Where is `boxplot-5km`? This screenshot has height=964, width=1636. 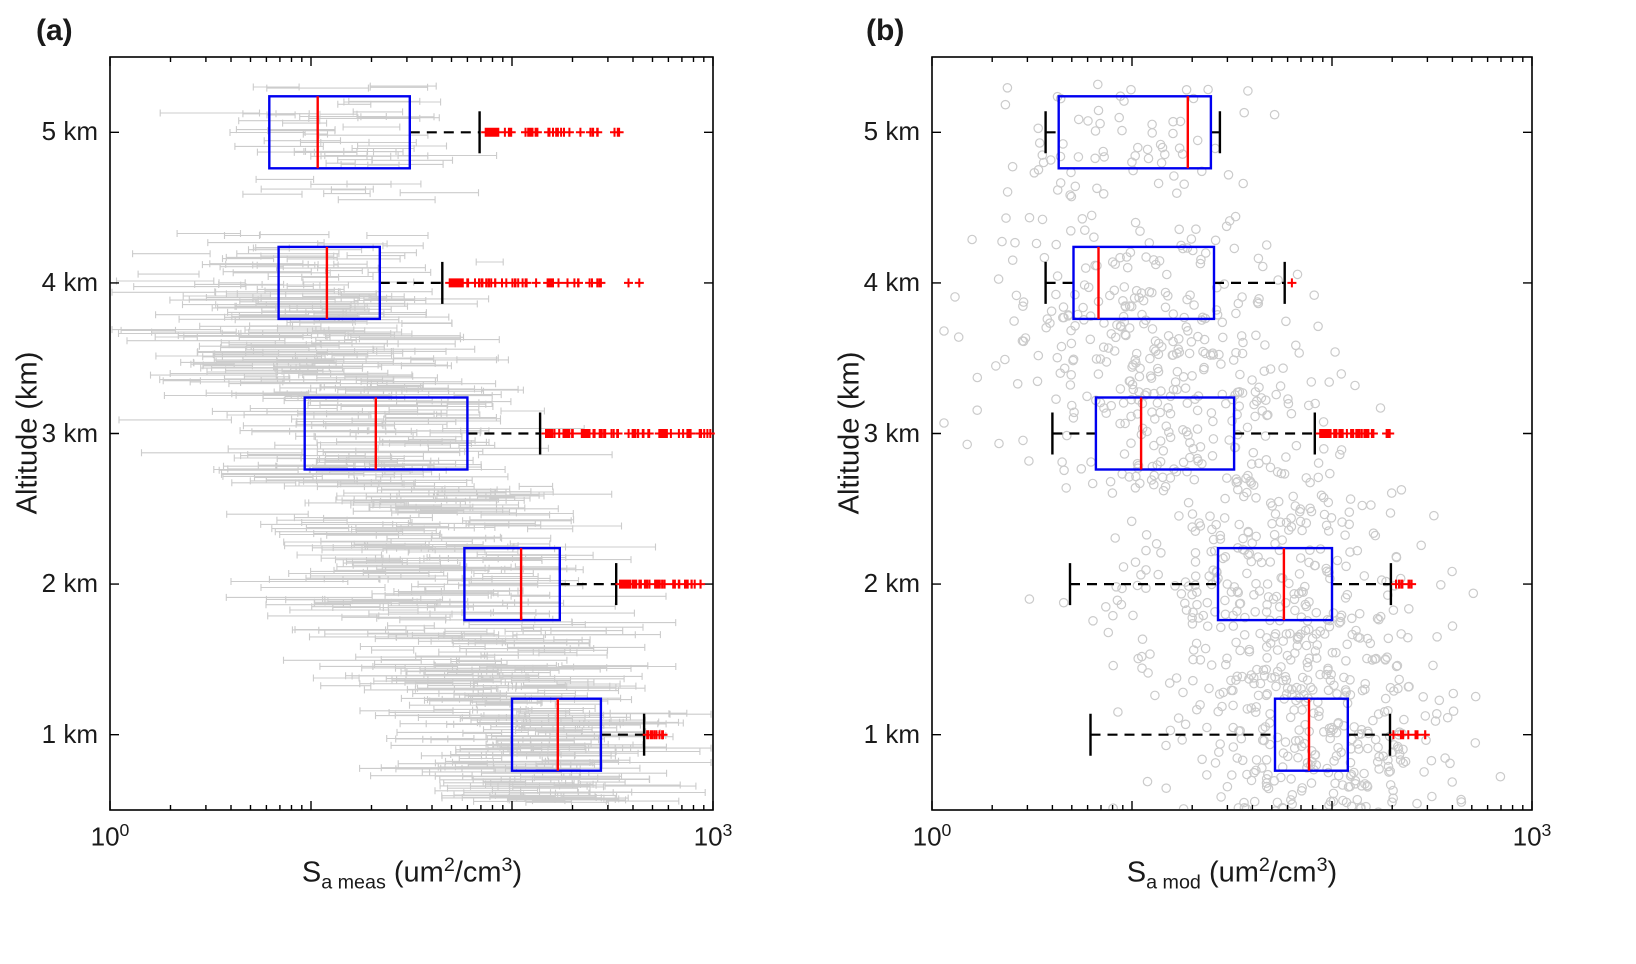 boxplot-5km is located at coordinates (1133, 132).